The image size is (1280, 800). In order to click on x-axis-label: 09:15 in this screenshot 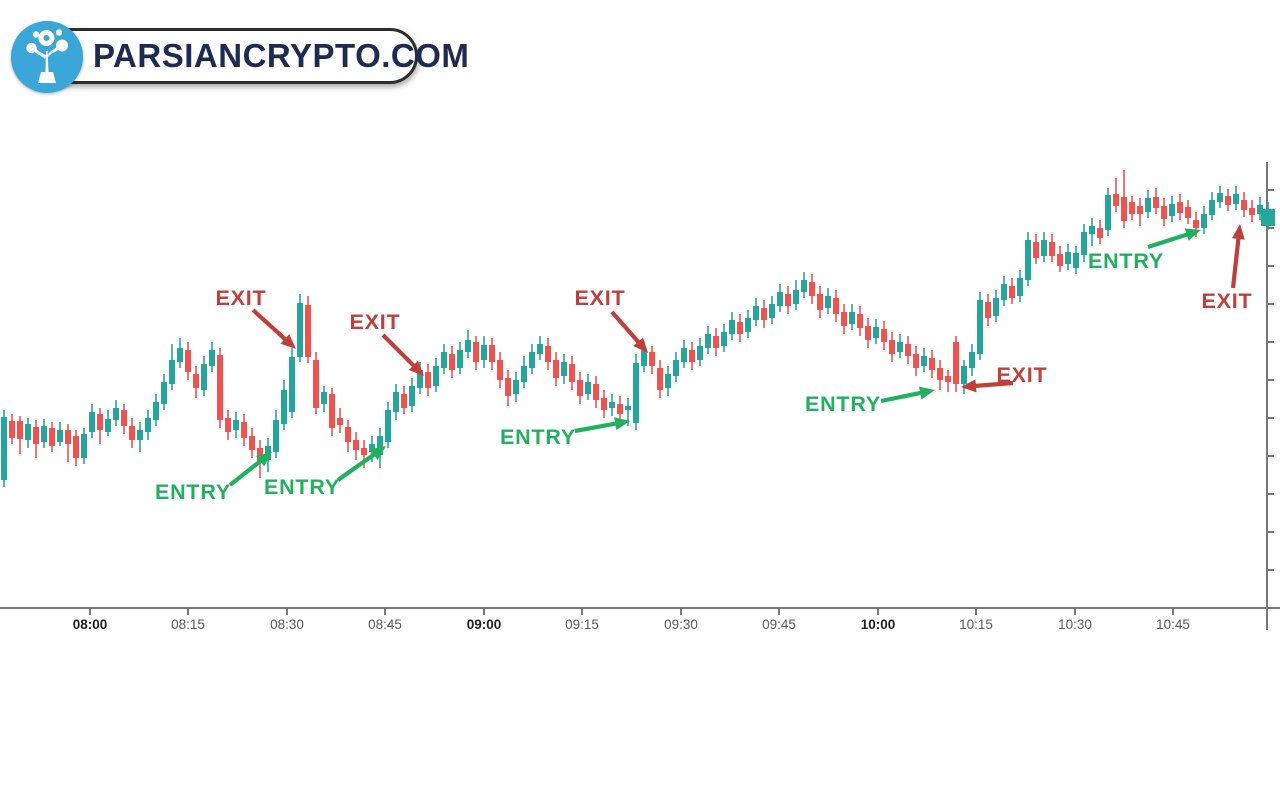, I will do `click(582, 624)`.